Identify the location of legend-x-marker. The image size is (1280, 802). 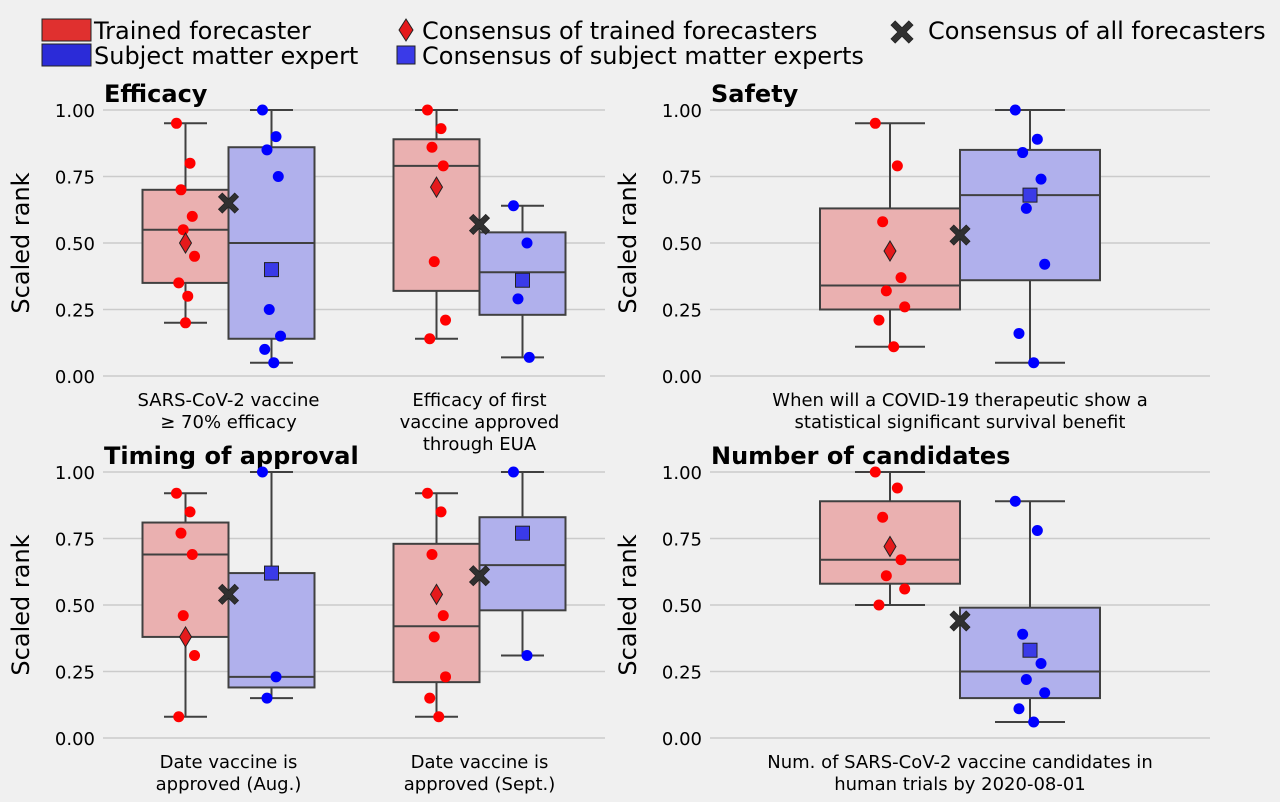
(902, 32).